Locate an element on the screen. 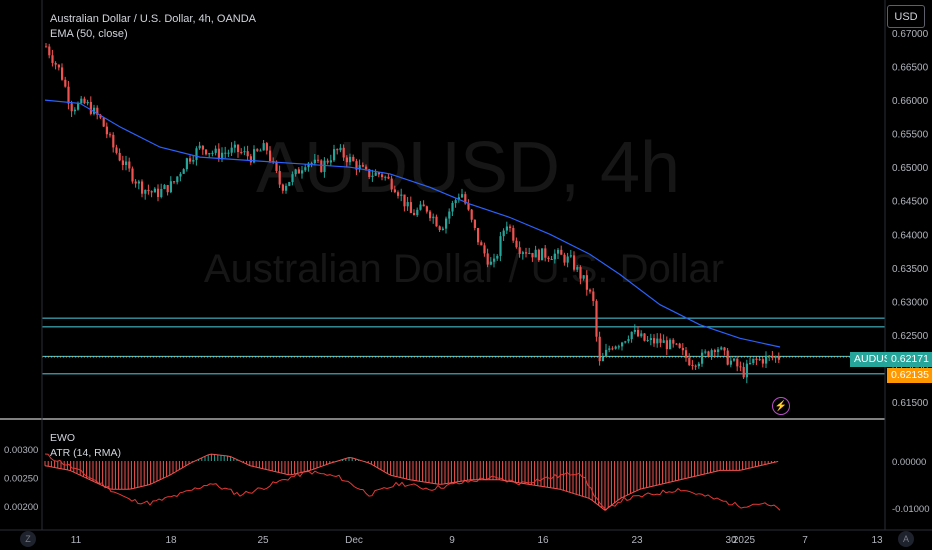 The image size is (932, 550). atr-line is located at coordinates (412, 482).